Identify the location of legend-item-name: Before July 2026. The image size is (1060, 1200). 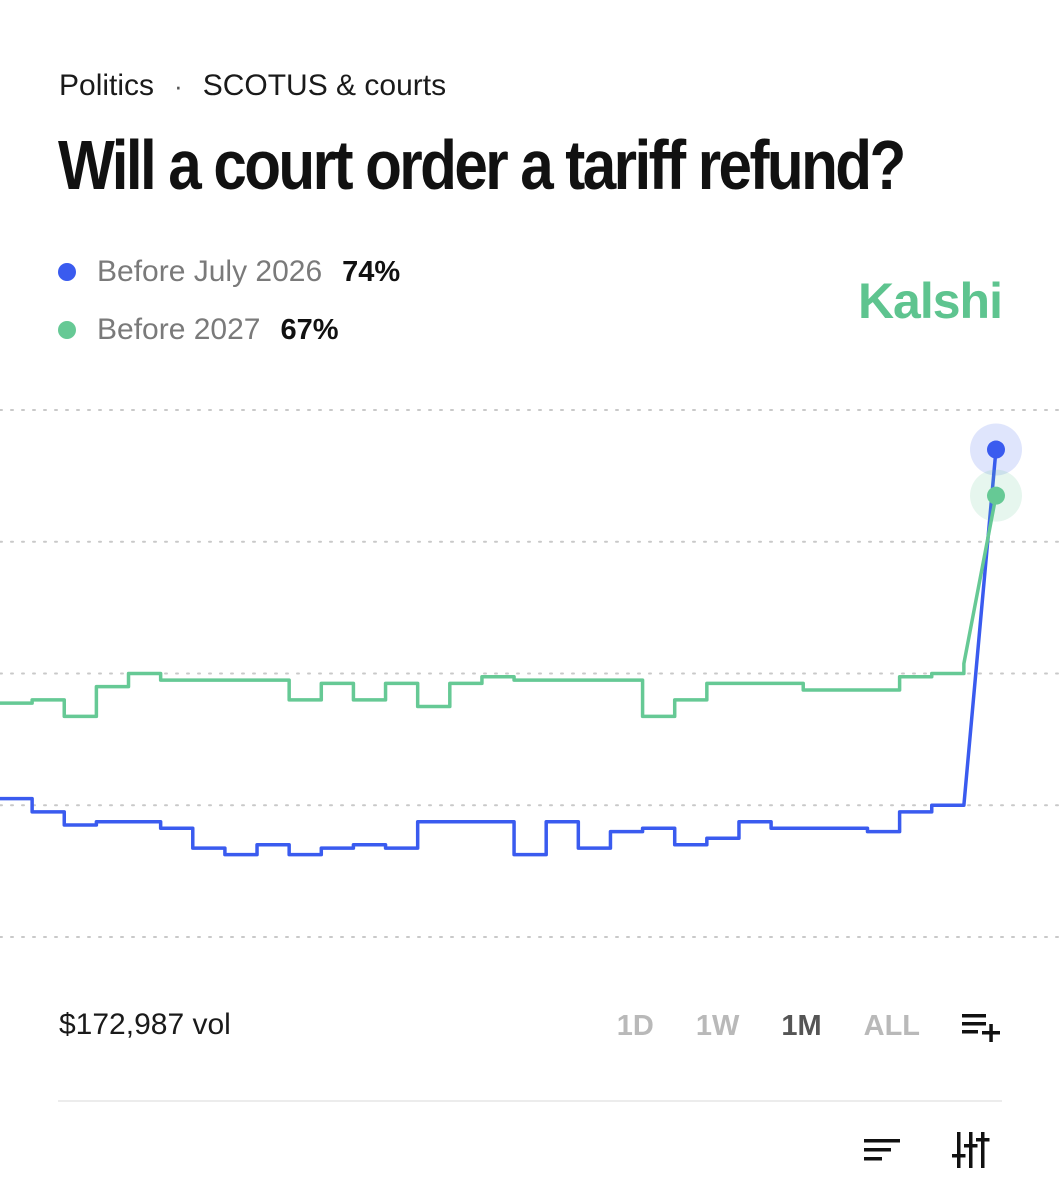
(210, 271).